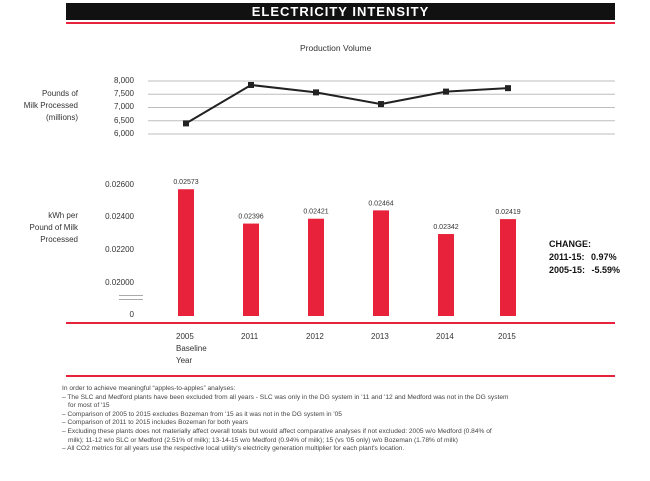 The width and height of the screenshot is (650, 481). Describe the element at coordinates (567, 257) in the screenshot. I see `change-label: 2011-15:` at that location.